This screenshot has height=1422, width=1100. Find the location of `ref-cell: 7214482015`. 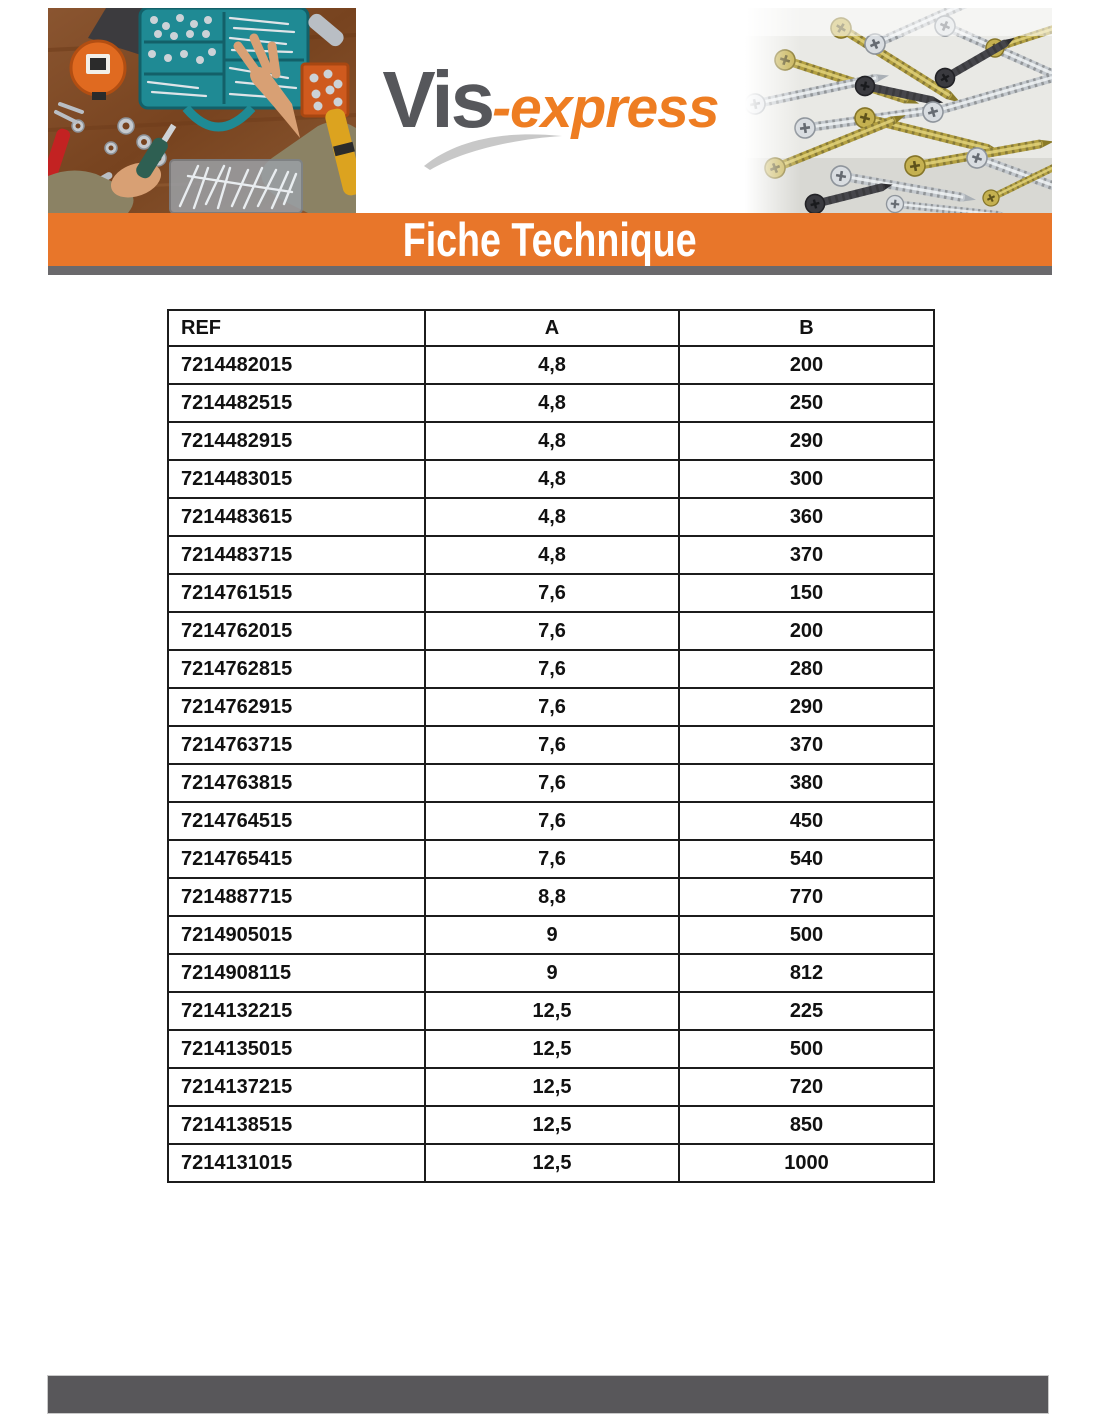

ref-cell: 7214482015 is located at coordinates (296, 365).